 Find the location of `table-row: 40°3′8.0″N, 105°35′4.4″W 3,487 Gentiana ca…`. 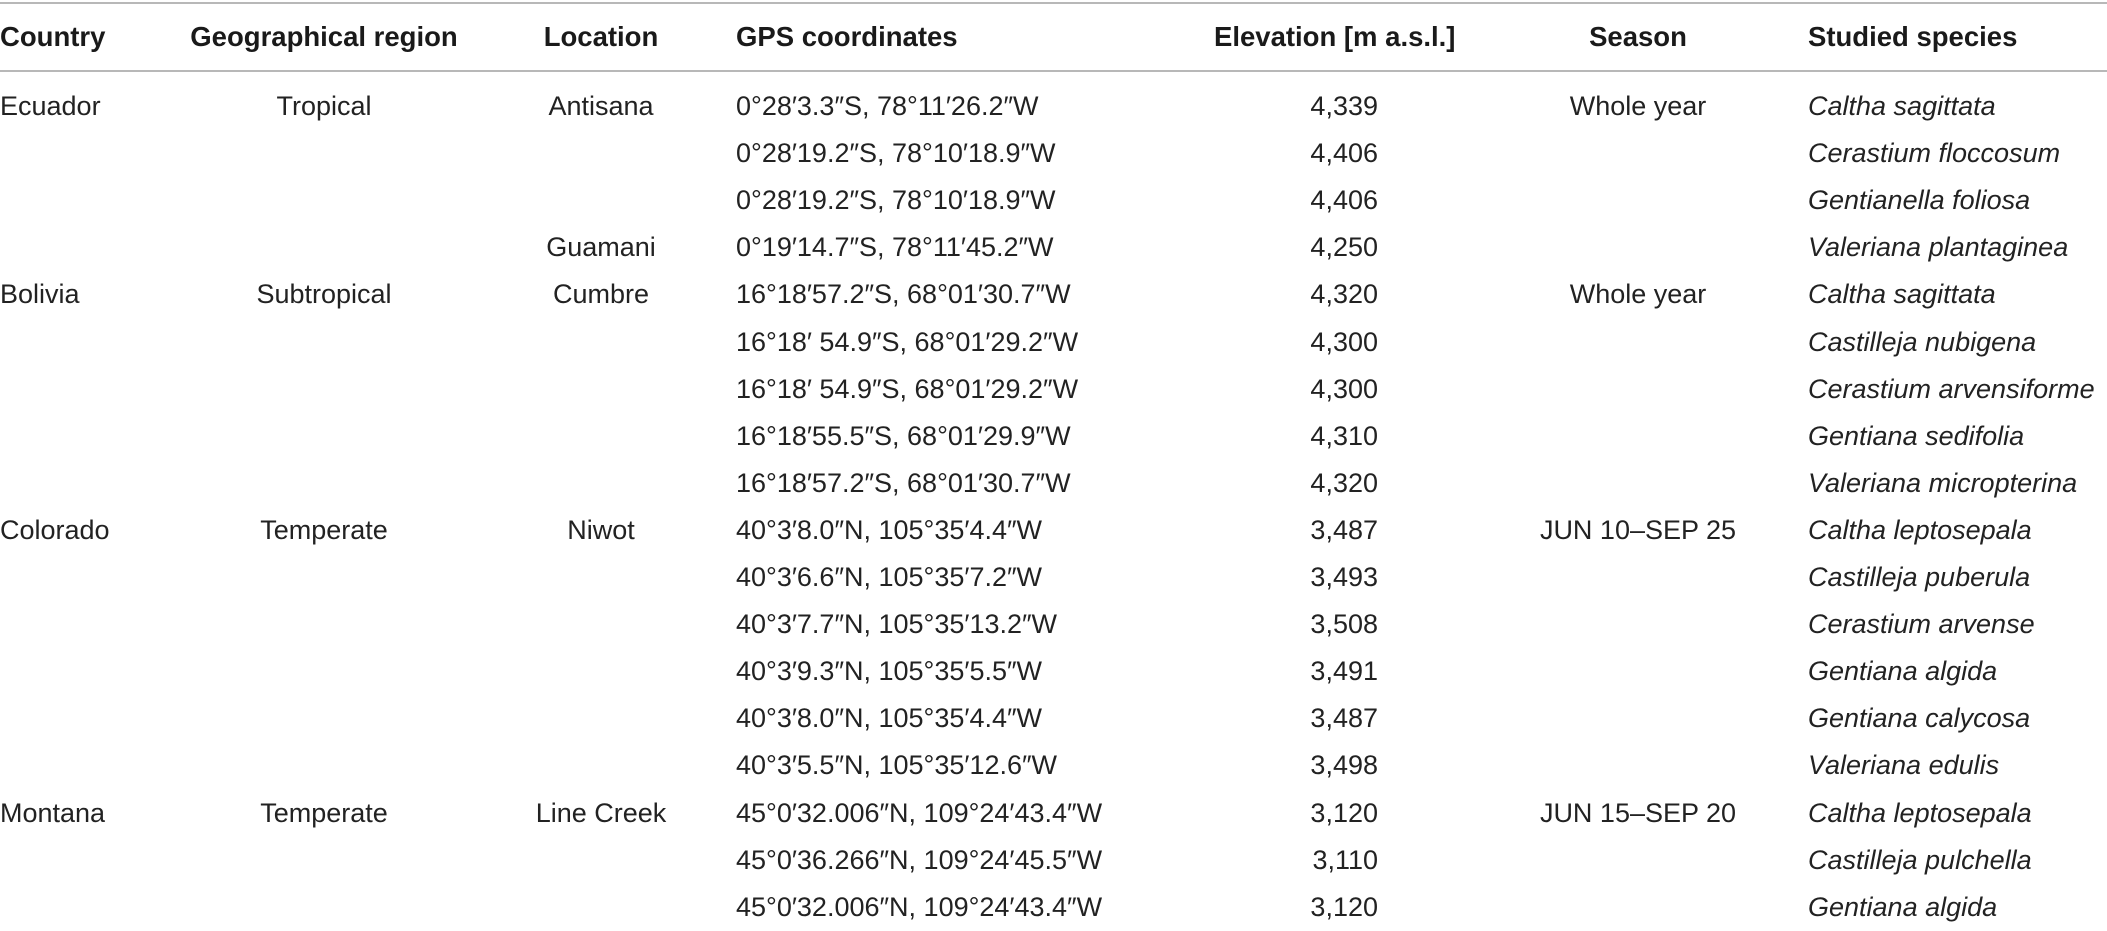

table-row: 40°3′8.0″N, 105°35′4.4″W 3,487 Gentiana ca… is located at coordinates (1053, 718).